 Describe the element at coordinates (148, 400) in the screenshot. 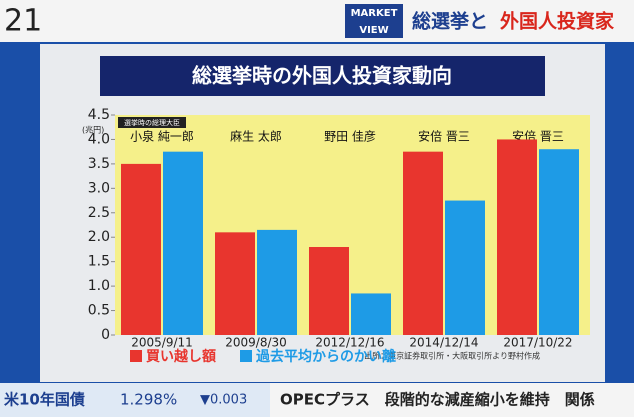

I see `ticker-value: 1.298%` at that location.